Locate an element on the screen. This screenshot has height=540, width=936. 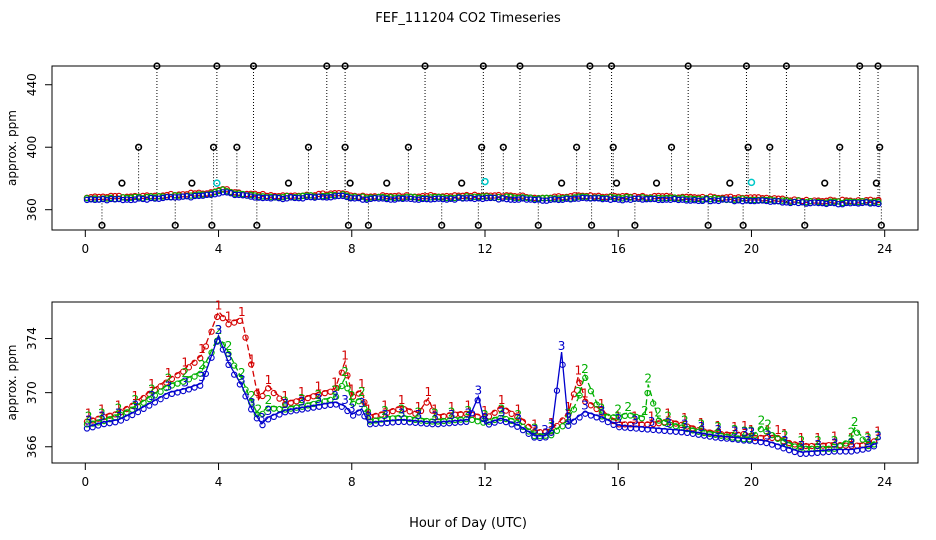
x-tick-label: 12 is located at coordinates (484, 249).